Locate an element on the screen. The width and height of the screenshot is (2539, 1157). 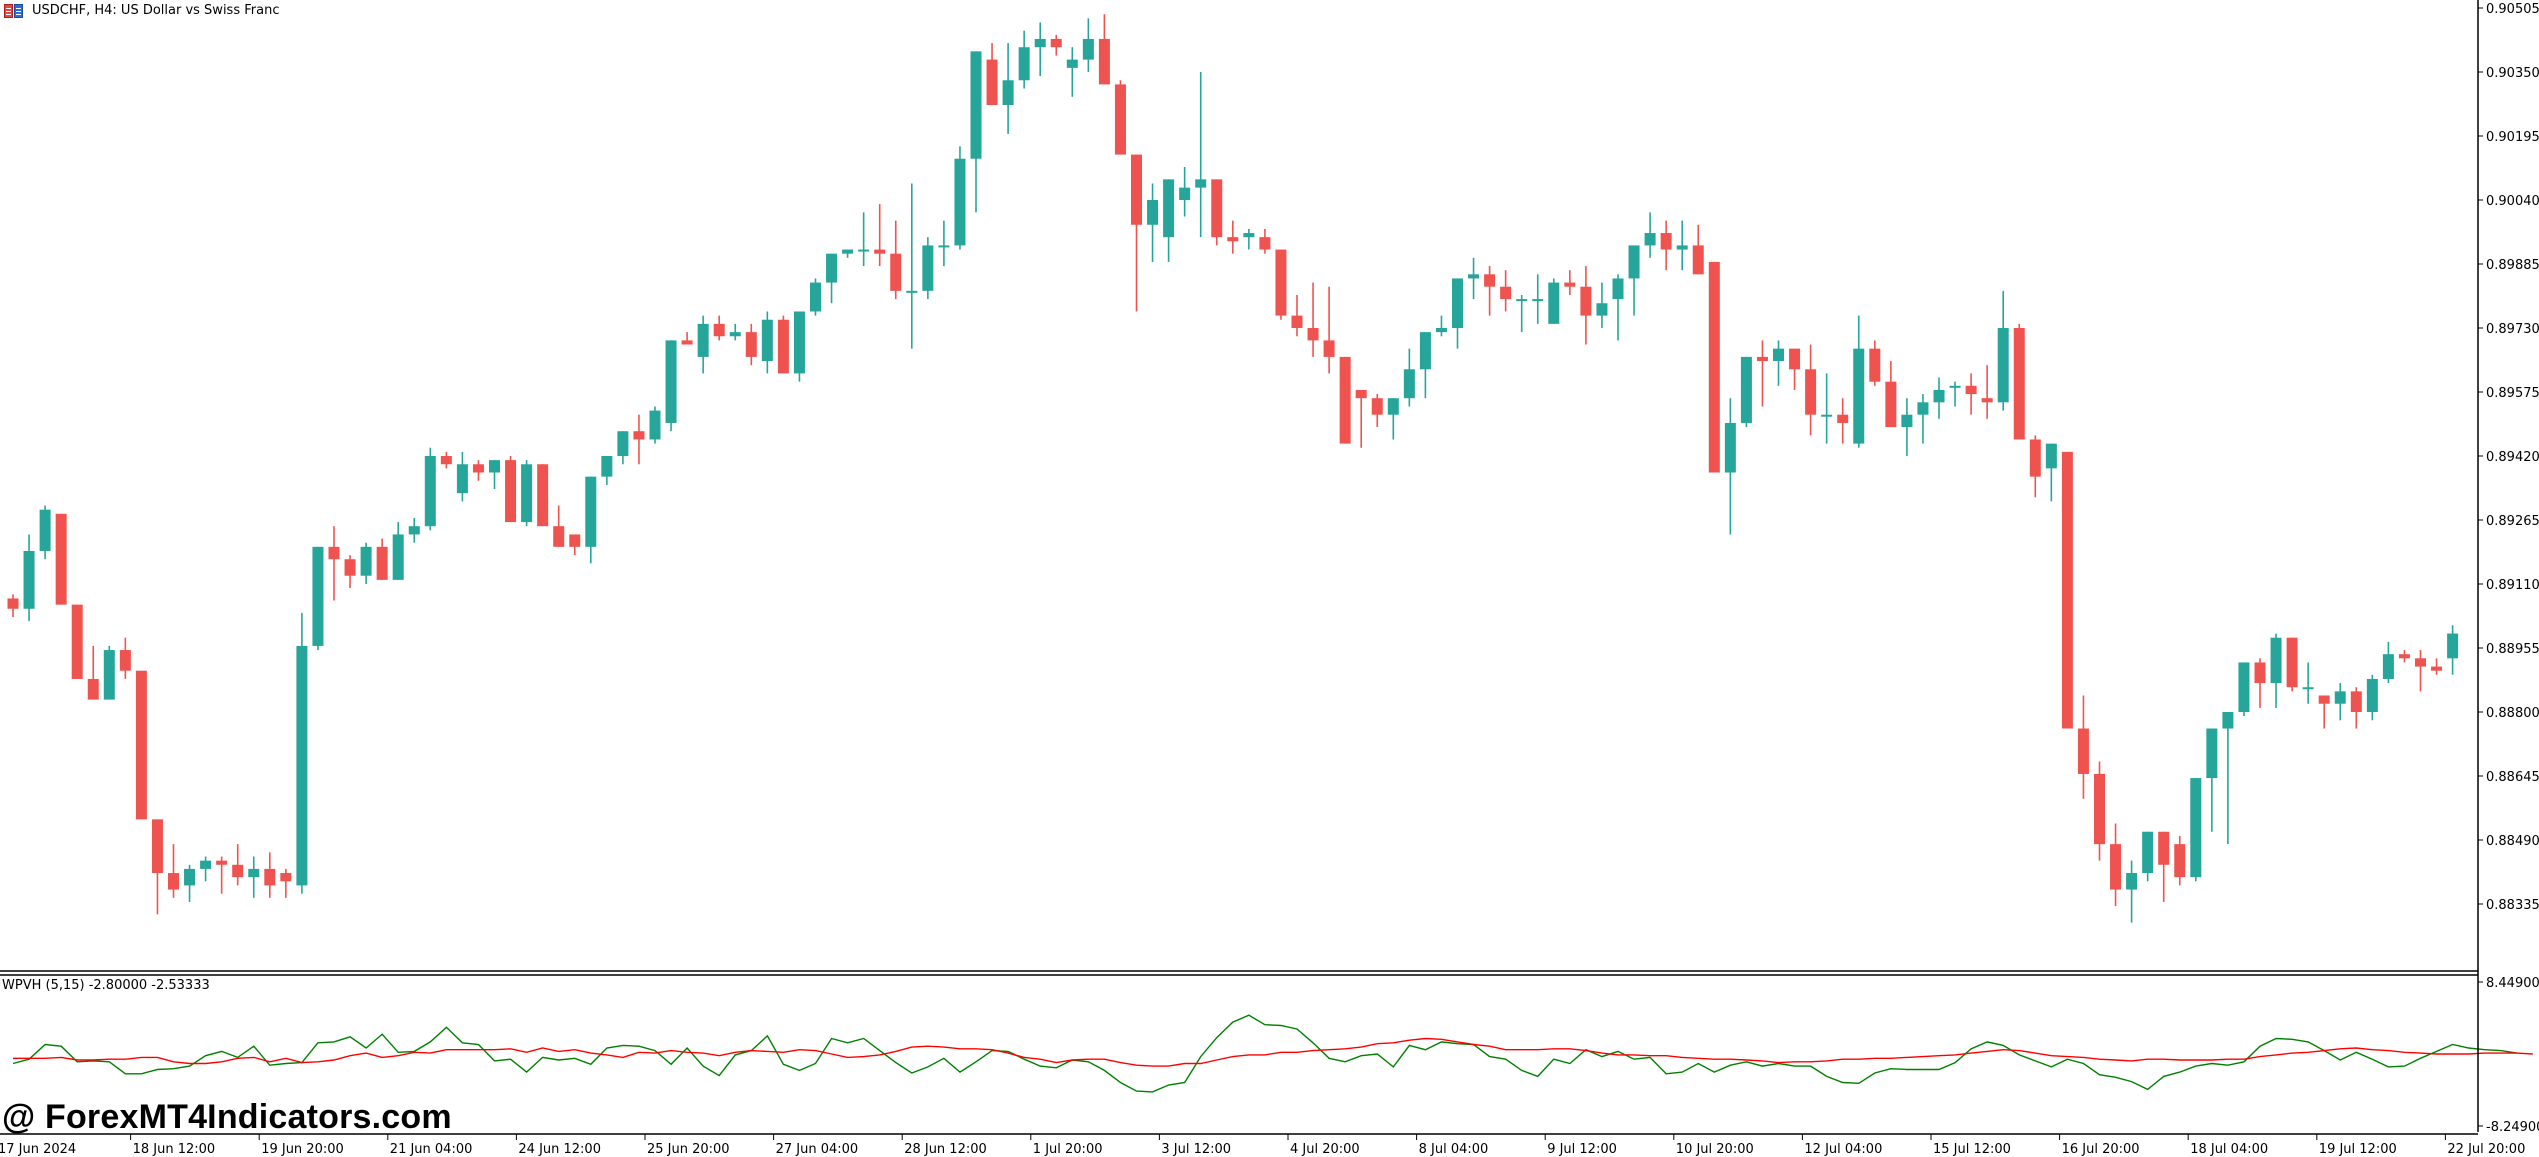
time-tick-label: 28 Jun 12:00 is located at coordinates (945, 1149).